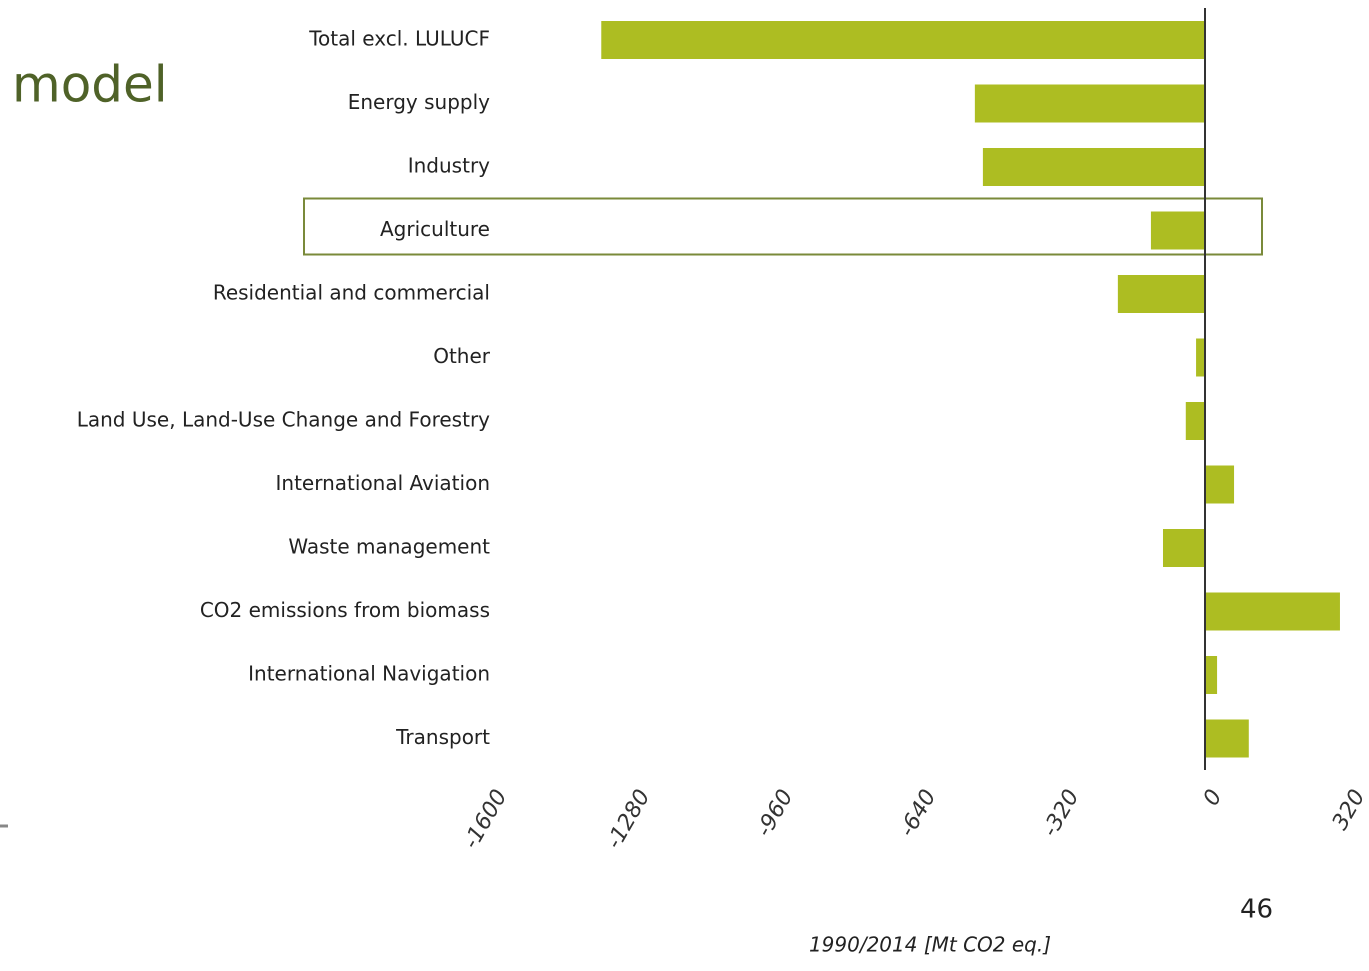  Describe the element at coordinates (462, 356) in the screenshot. I see `y-tick-label: Other` at that location.